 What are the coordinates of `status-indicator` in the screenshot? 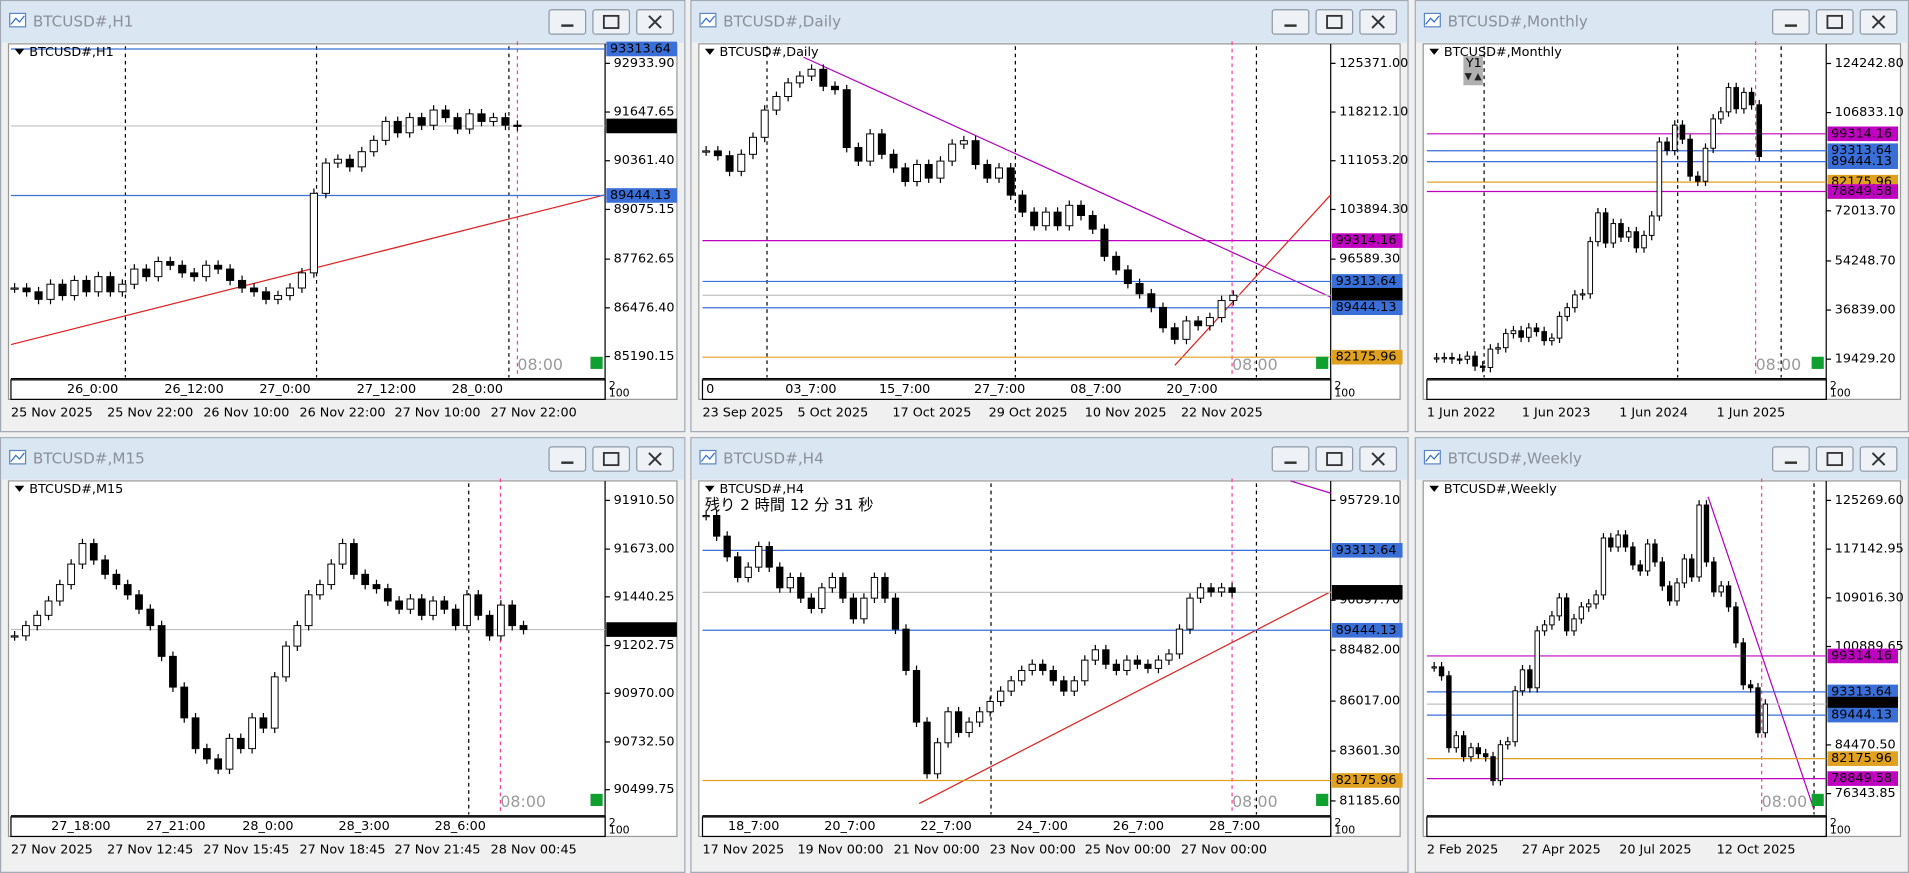 It's located at (1817, 362).